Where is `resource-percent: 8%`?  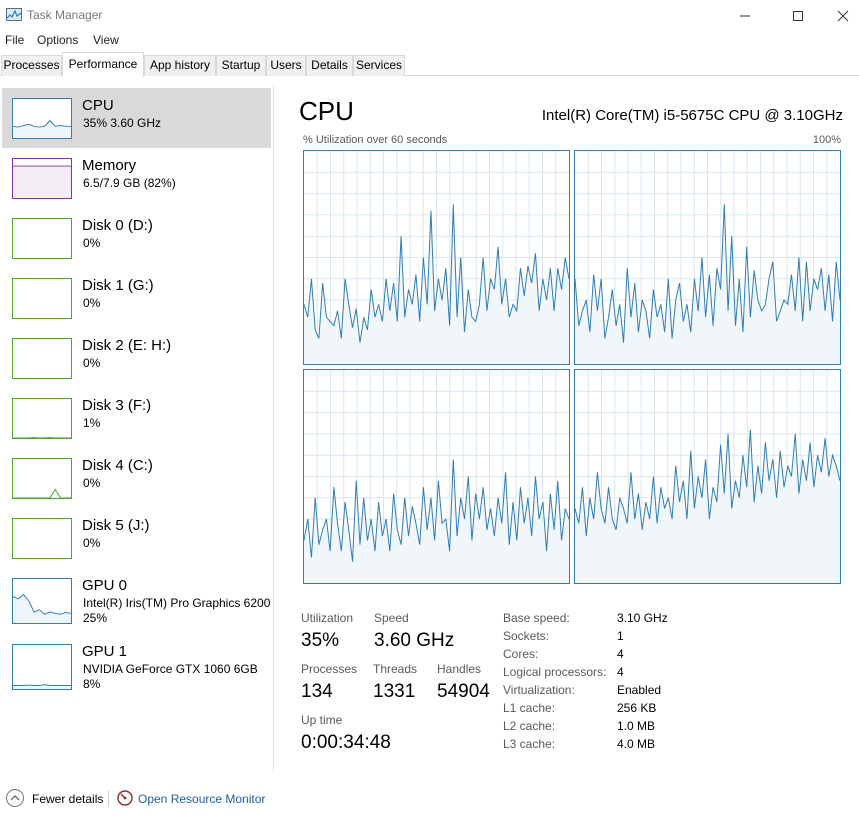
resource-percent: 8% is located at coordinates (92, 684).